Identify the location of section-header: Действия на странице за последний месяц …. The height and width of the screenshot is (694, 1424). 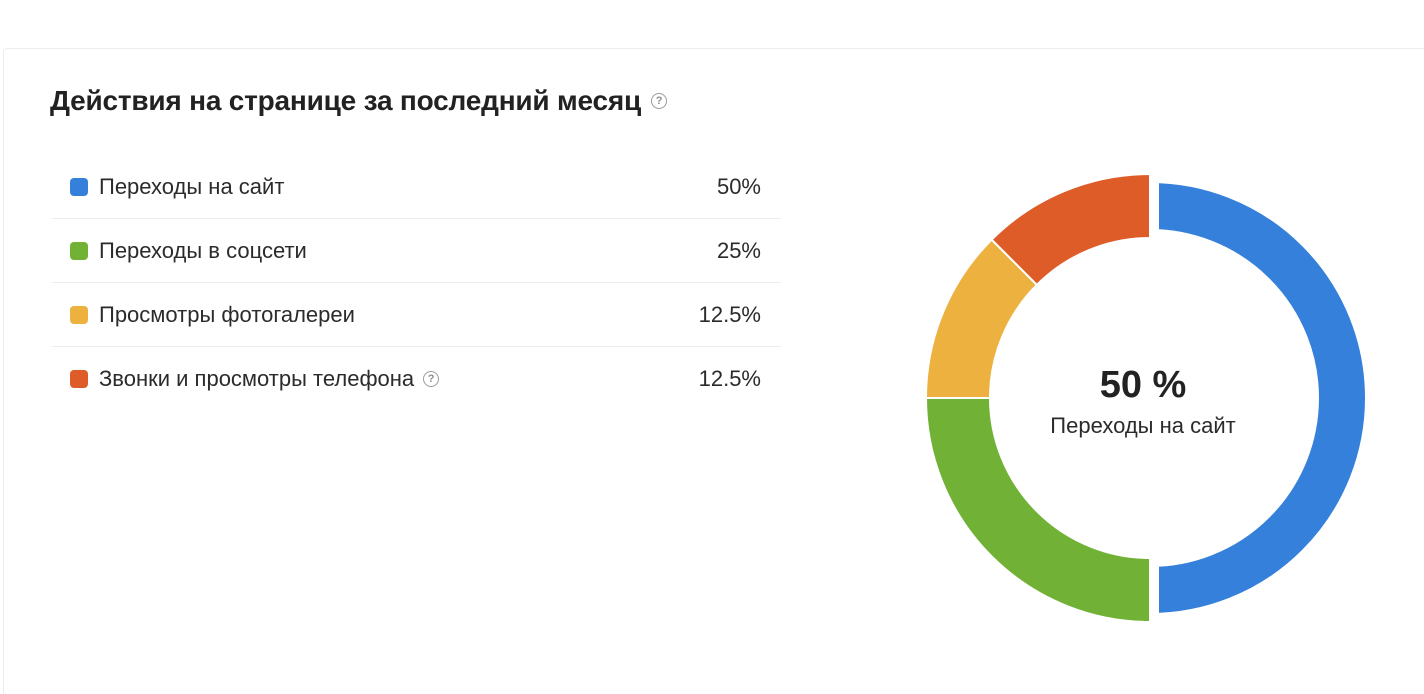
(359, 101).